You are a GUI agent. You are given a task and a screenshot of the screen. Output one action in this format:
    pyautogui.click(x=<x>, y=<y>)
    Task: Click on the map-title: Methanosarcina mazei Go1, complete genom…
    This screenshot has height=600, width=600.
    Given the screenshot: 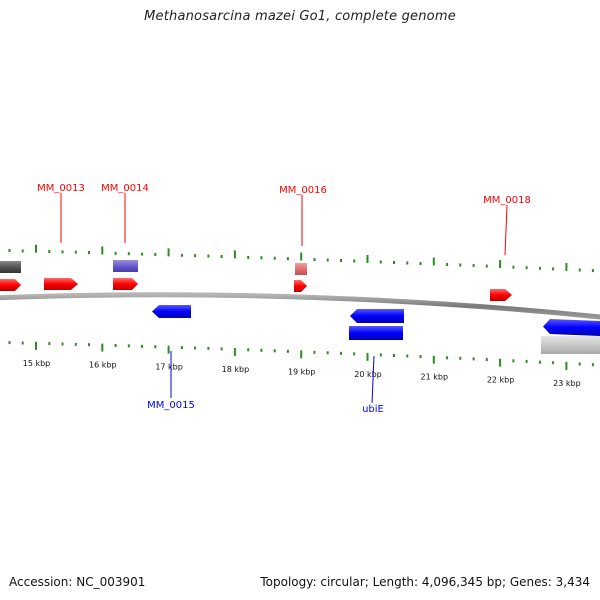 What is the action you would take?
    pyautogui.click(x=300, y=16)
    